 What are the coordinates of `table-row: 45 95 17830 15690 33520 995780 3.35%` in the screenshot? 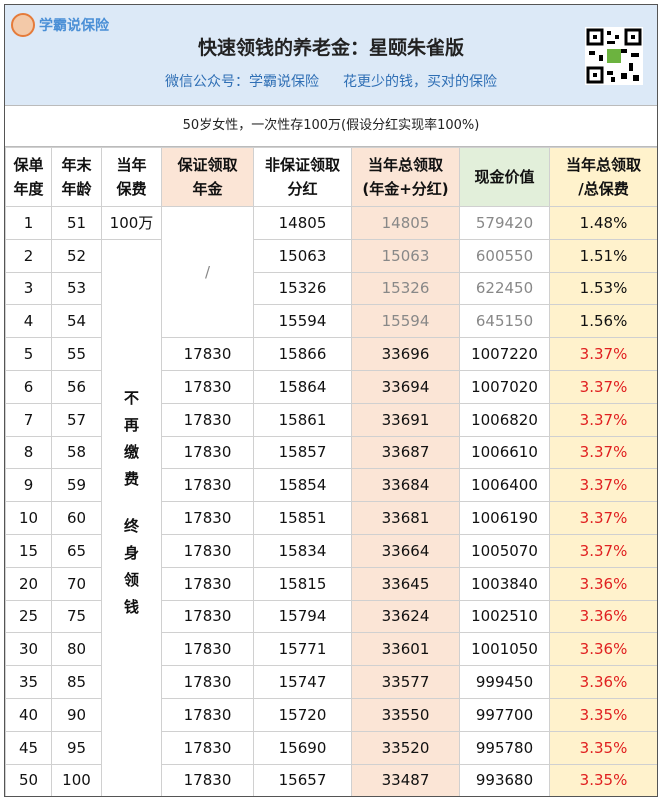 It's located at (331, 747).